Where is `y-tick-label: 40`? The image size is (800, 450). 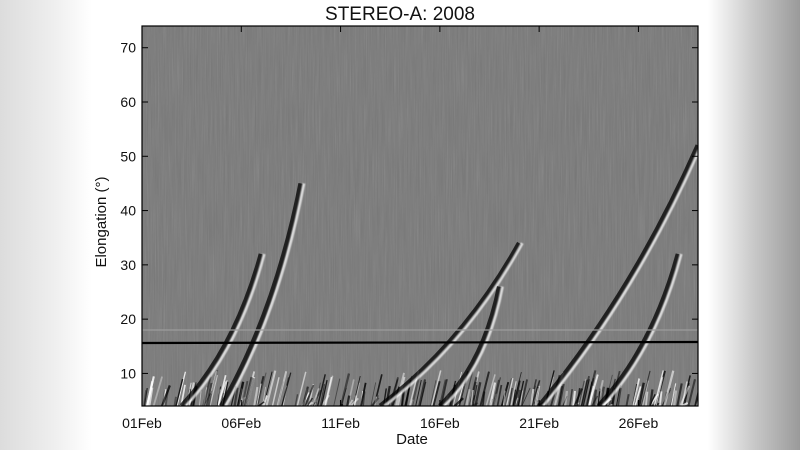 y-tick-label: 40 is located at coordinates (128, 211).